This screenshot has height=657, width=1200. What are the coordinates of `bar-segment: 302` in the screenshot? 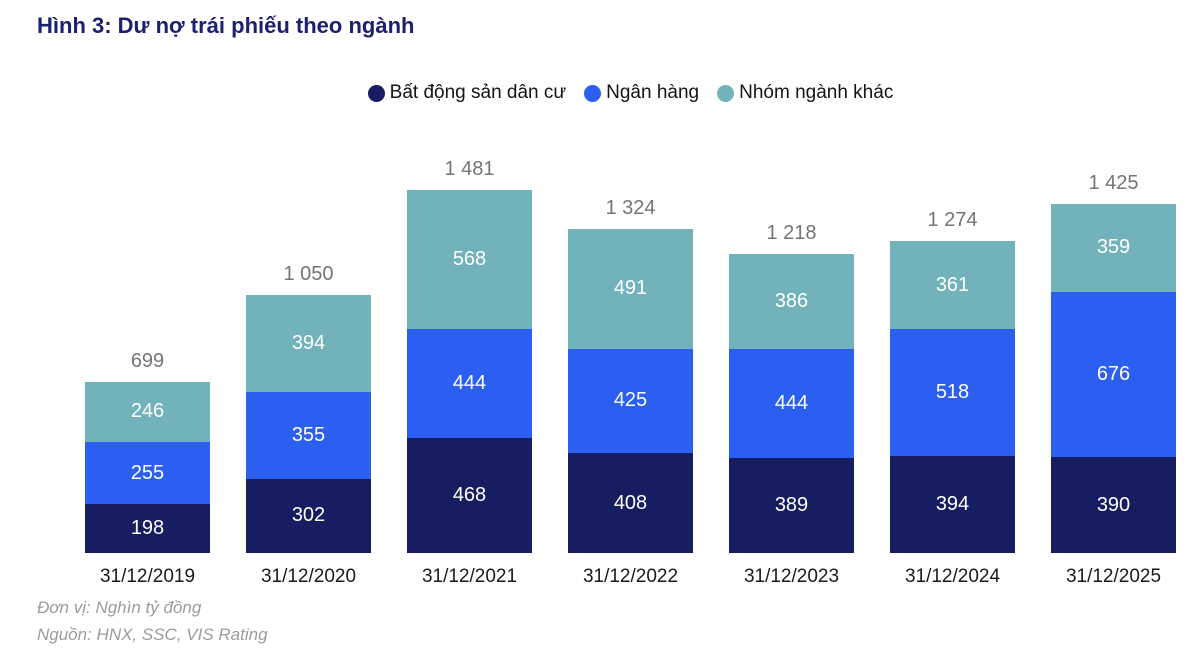 It's located at (308, 515).